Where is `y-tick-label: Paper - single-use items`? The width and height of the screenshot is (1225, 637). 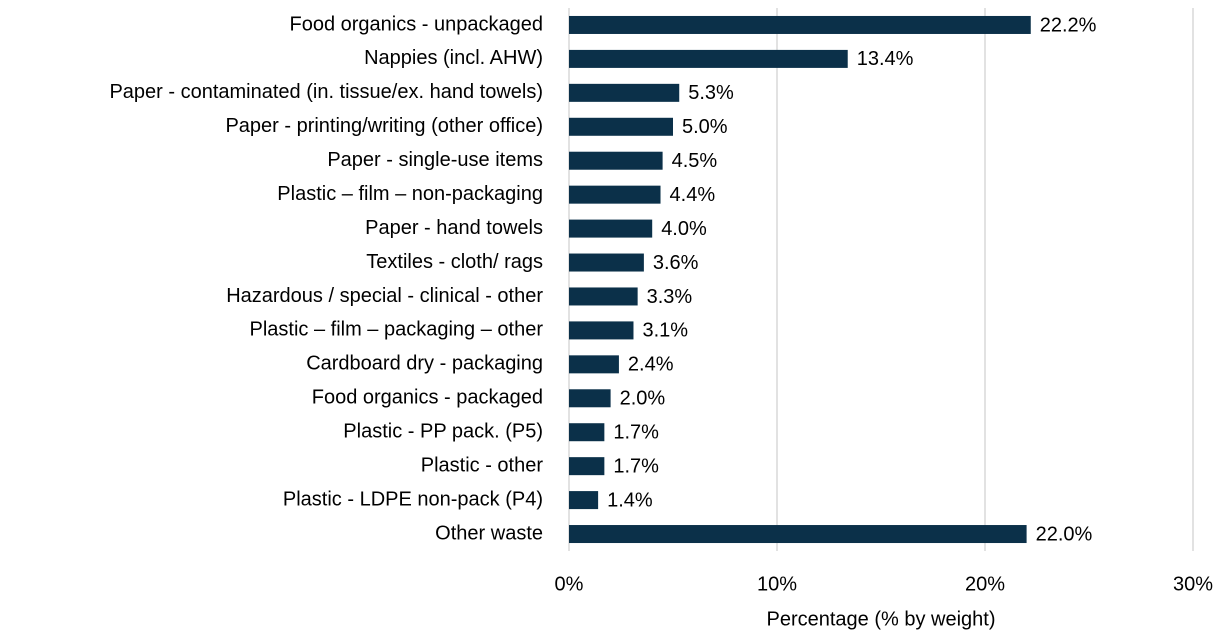 y-tick-label: Paper - single-use items is located at coordinates (435, 160).